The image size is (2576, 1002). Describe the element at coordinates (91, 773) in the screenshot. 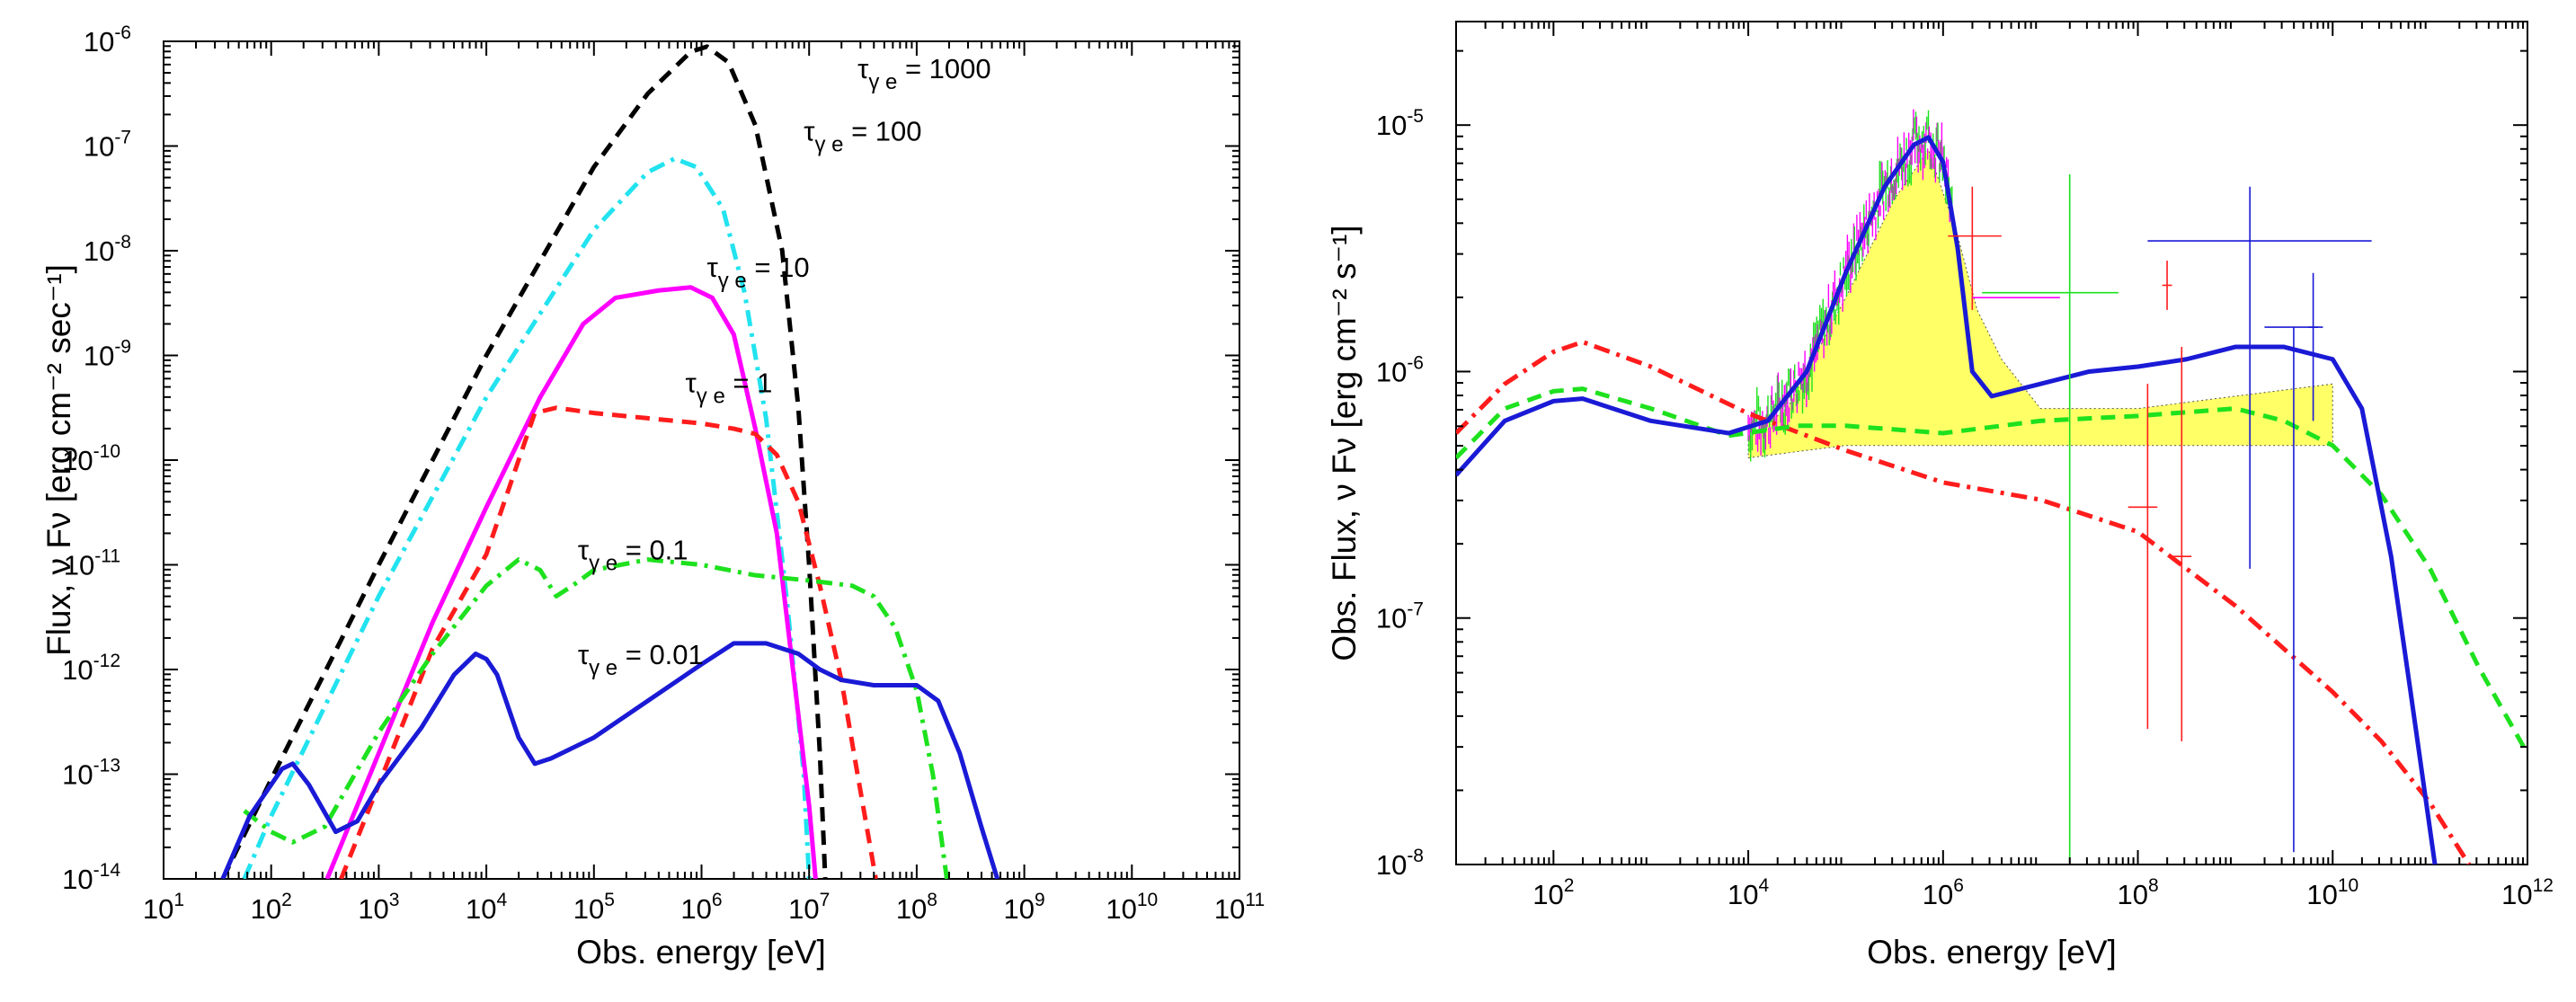

I see `y-tick-label: 10⁻¹³` at that location.